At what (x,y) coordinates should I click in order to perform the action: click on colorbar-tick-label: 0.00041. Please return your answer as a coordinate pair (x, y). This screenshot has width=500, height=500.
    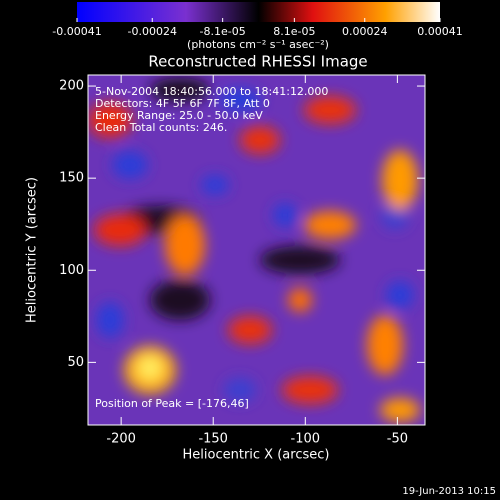
    Looking at the image, I should click on (440, 31).